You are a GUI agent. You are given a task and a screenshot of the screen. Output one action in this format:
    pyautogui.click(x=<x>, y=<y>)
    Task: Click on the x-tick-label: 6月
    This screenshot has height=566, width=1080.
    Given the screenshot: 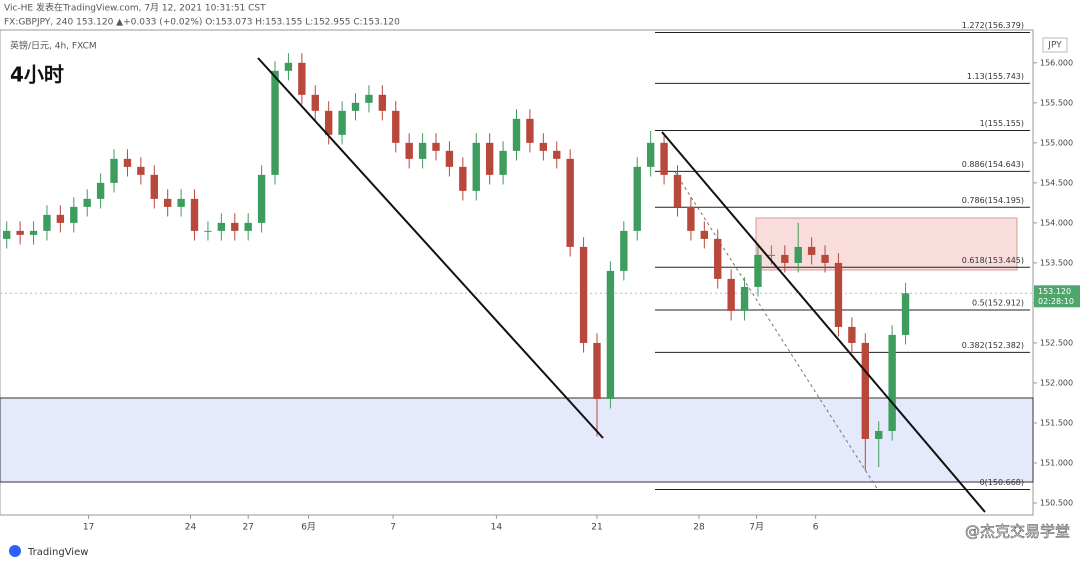 What is the action you would take?
    pyautogui.click(x=308, y=527)
    